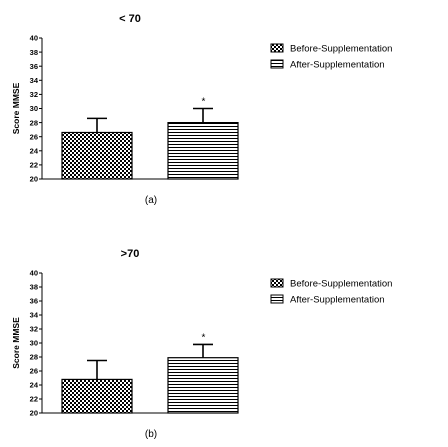  What do you see at coordinates (151, 200) in the screenshot?
I see `panel-label: (a)` at bounding box center [151, 200].